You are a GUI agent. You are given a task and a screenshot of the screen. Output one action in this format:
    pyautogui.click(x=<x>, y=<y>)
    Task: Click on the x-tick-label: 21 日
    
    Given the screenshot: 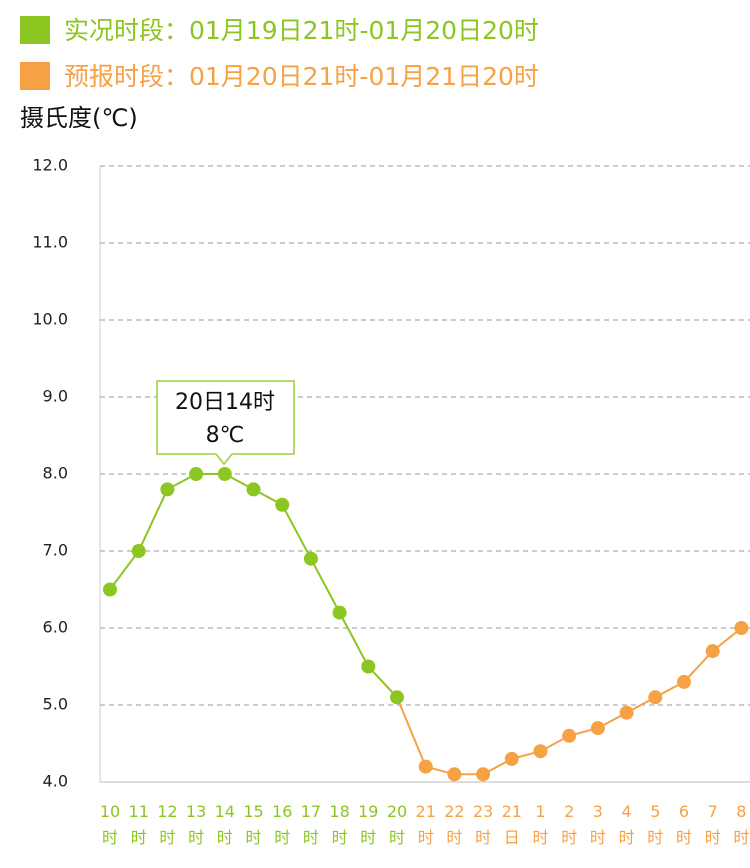 What is the action you would take?
    pyautogui.click(x=512, y=824)
    